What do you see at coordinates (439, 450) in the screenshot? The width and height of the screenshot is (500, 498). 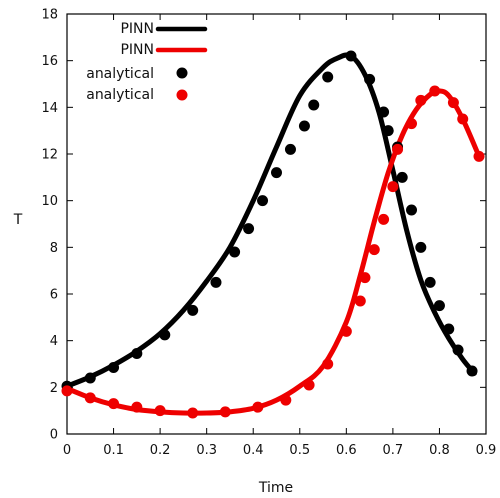 I see `x-tick-label: 0.8` at bounding box center [439, 450].